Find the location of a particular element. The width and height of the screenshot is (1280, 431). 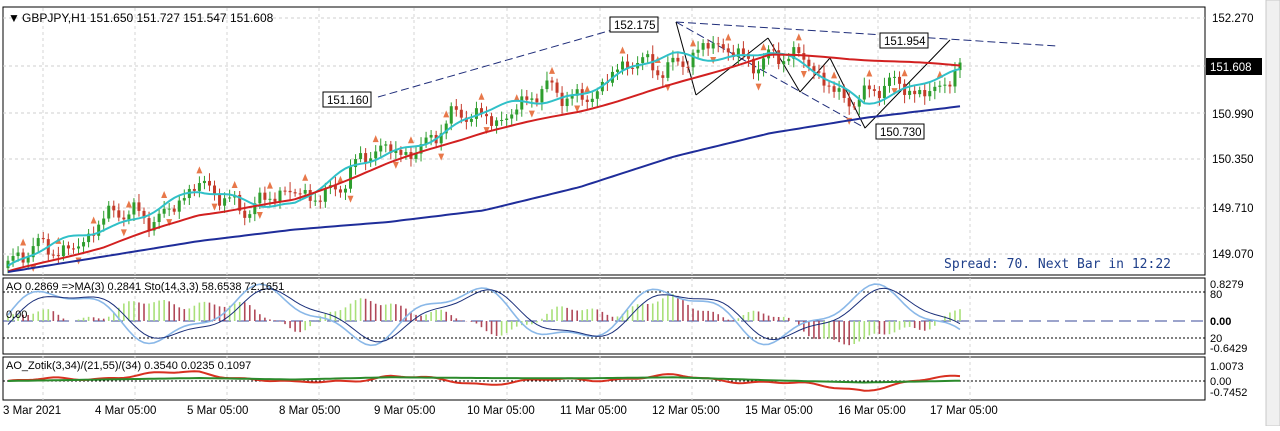

time-label: 9 Mar 05:00 is located at coordinates (404, 411).